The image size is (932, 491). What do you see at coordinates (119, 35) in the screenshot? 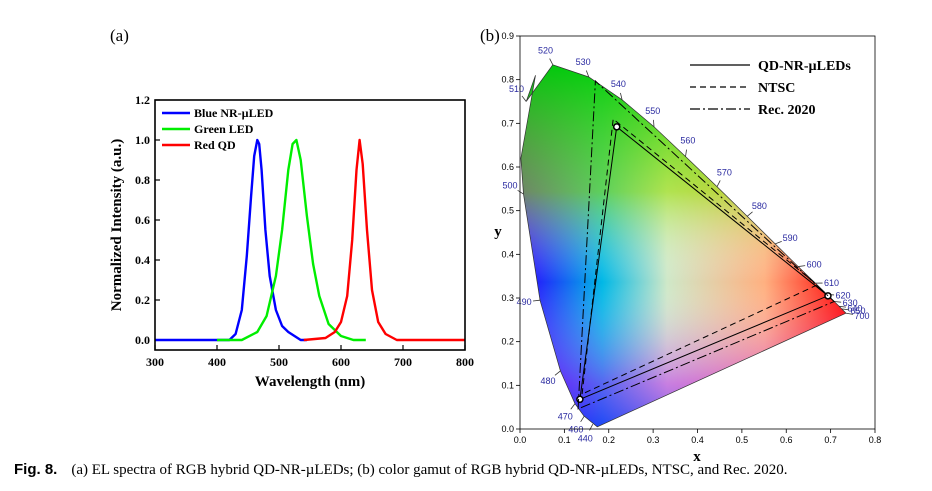
I see `panel-a-label: (a)` at bounding box center [119, 35].